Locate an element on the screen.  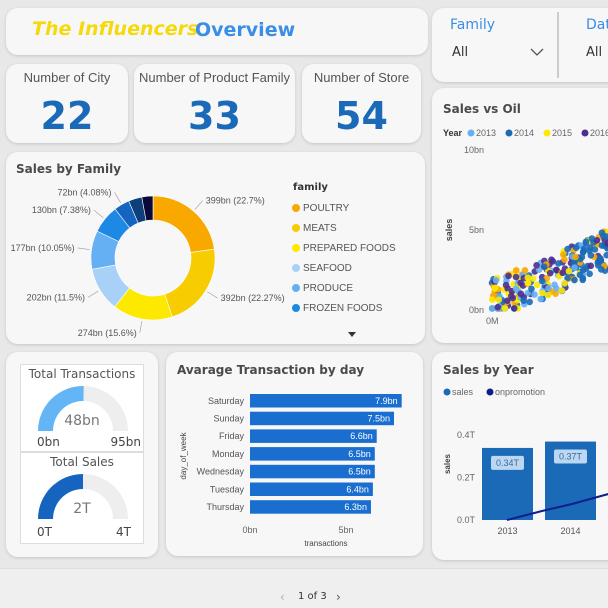
data-label: 177bn (10.05%) is located at coordinates (43, 248).